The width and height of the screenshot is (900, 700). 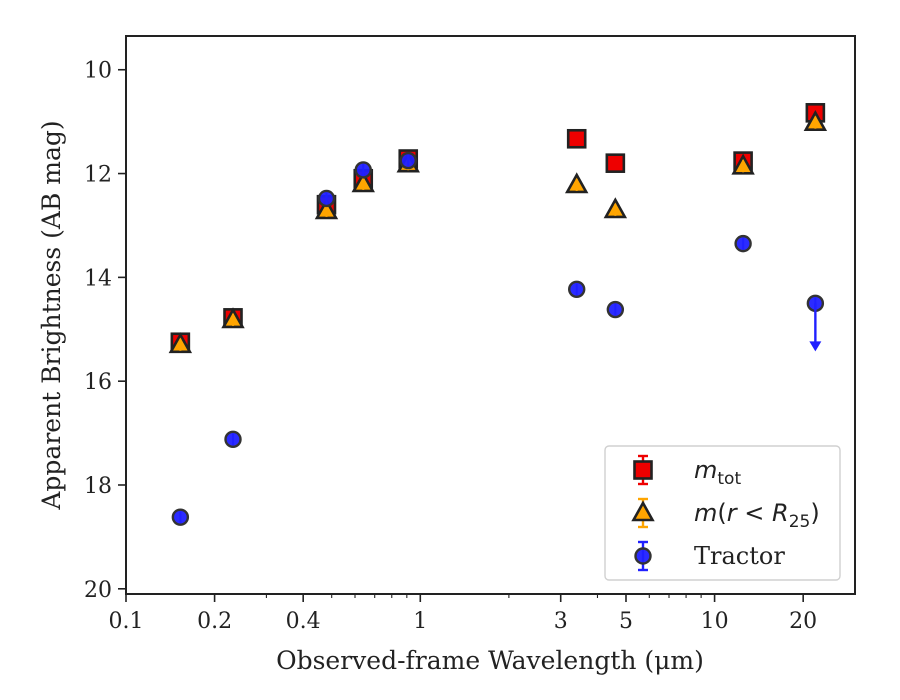 What do you see at coordinates (98, 486) in the screenshot?
I see `y-tick-label: 18` at bounding box center [98, 486].